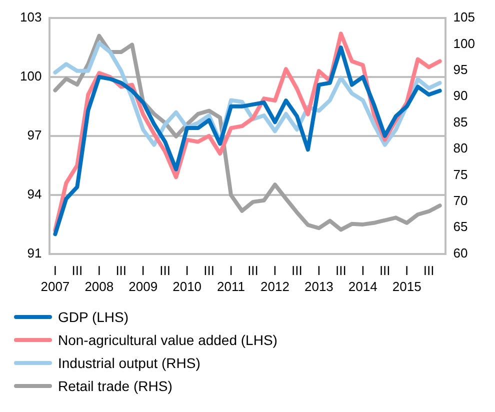 The width and height of the screenshot is (495, 412). Describe the element at coordinates (55, 278) in the screenshot. I see `x-tick-label: I 2007` at that location.